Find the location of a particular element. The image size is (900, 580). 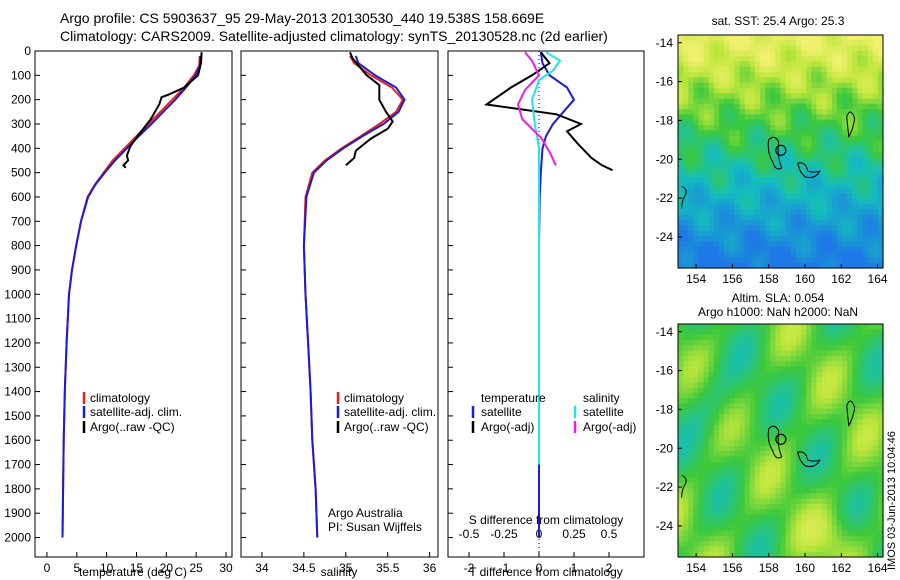

x-tick-label: 34 is located at coordinates (262, 568).